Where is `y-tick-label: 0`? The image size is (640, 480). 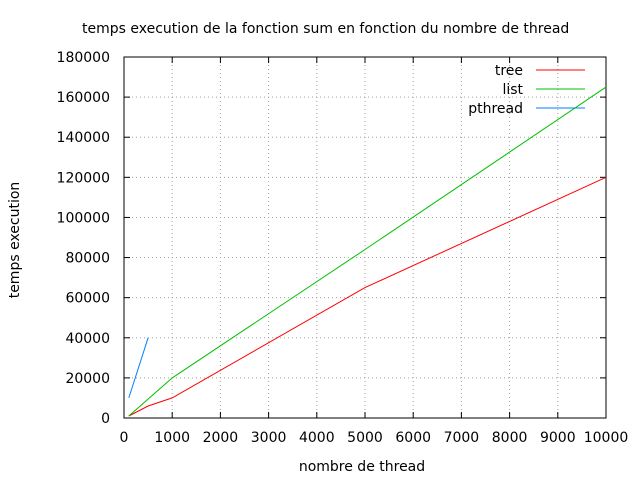
y-tick-label: 0 is located at coordinates (105, 419).